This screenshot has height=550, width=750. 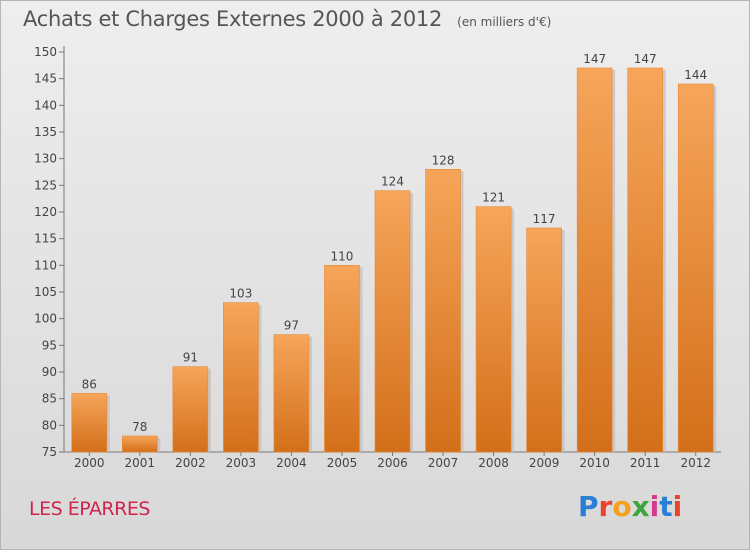 I want to click on bar-2004, so click(x=291, y=393).